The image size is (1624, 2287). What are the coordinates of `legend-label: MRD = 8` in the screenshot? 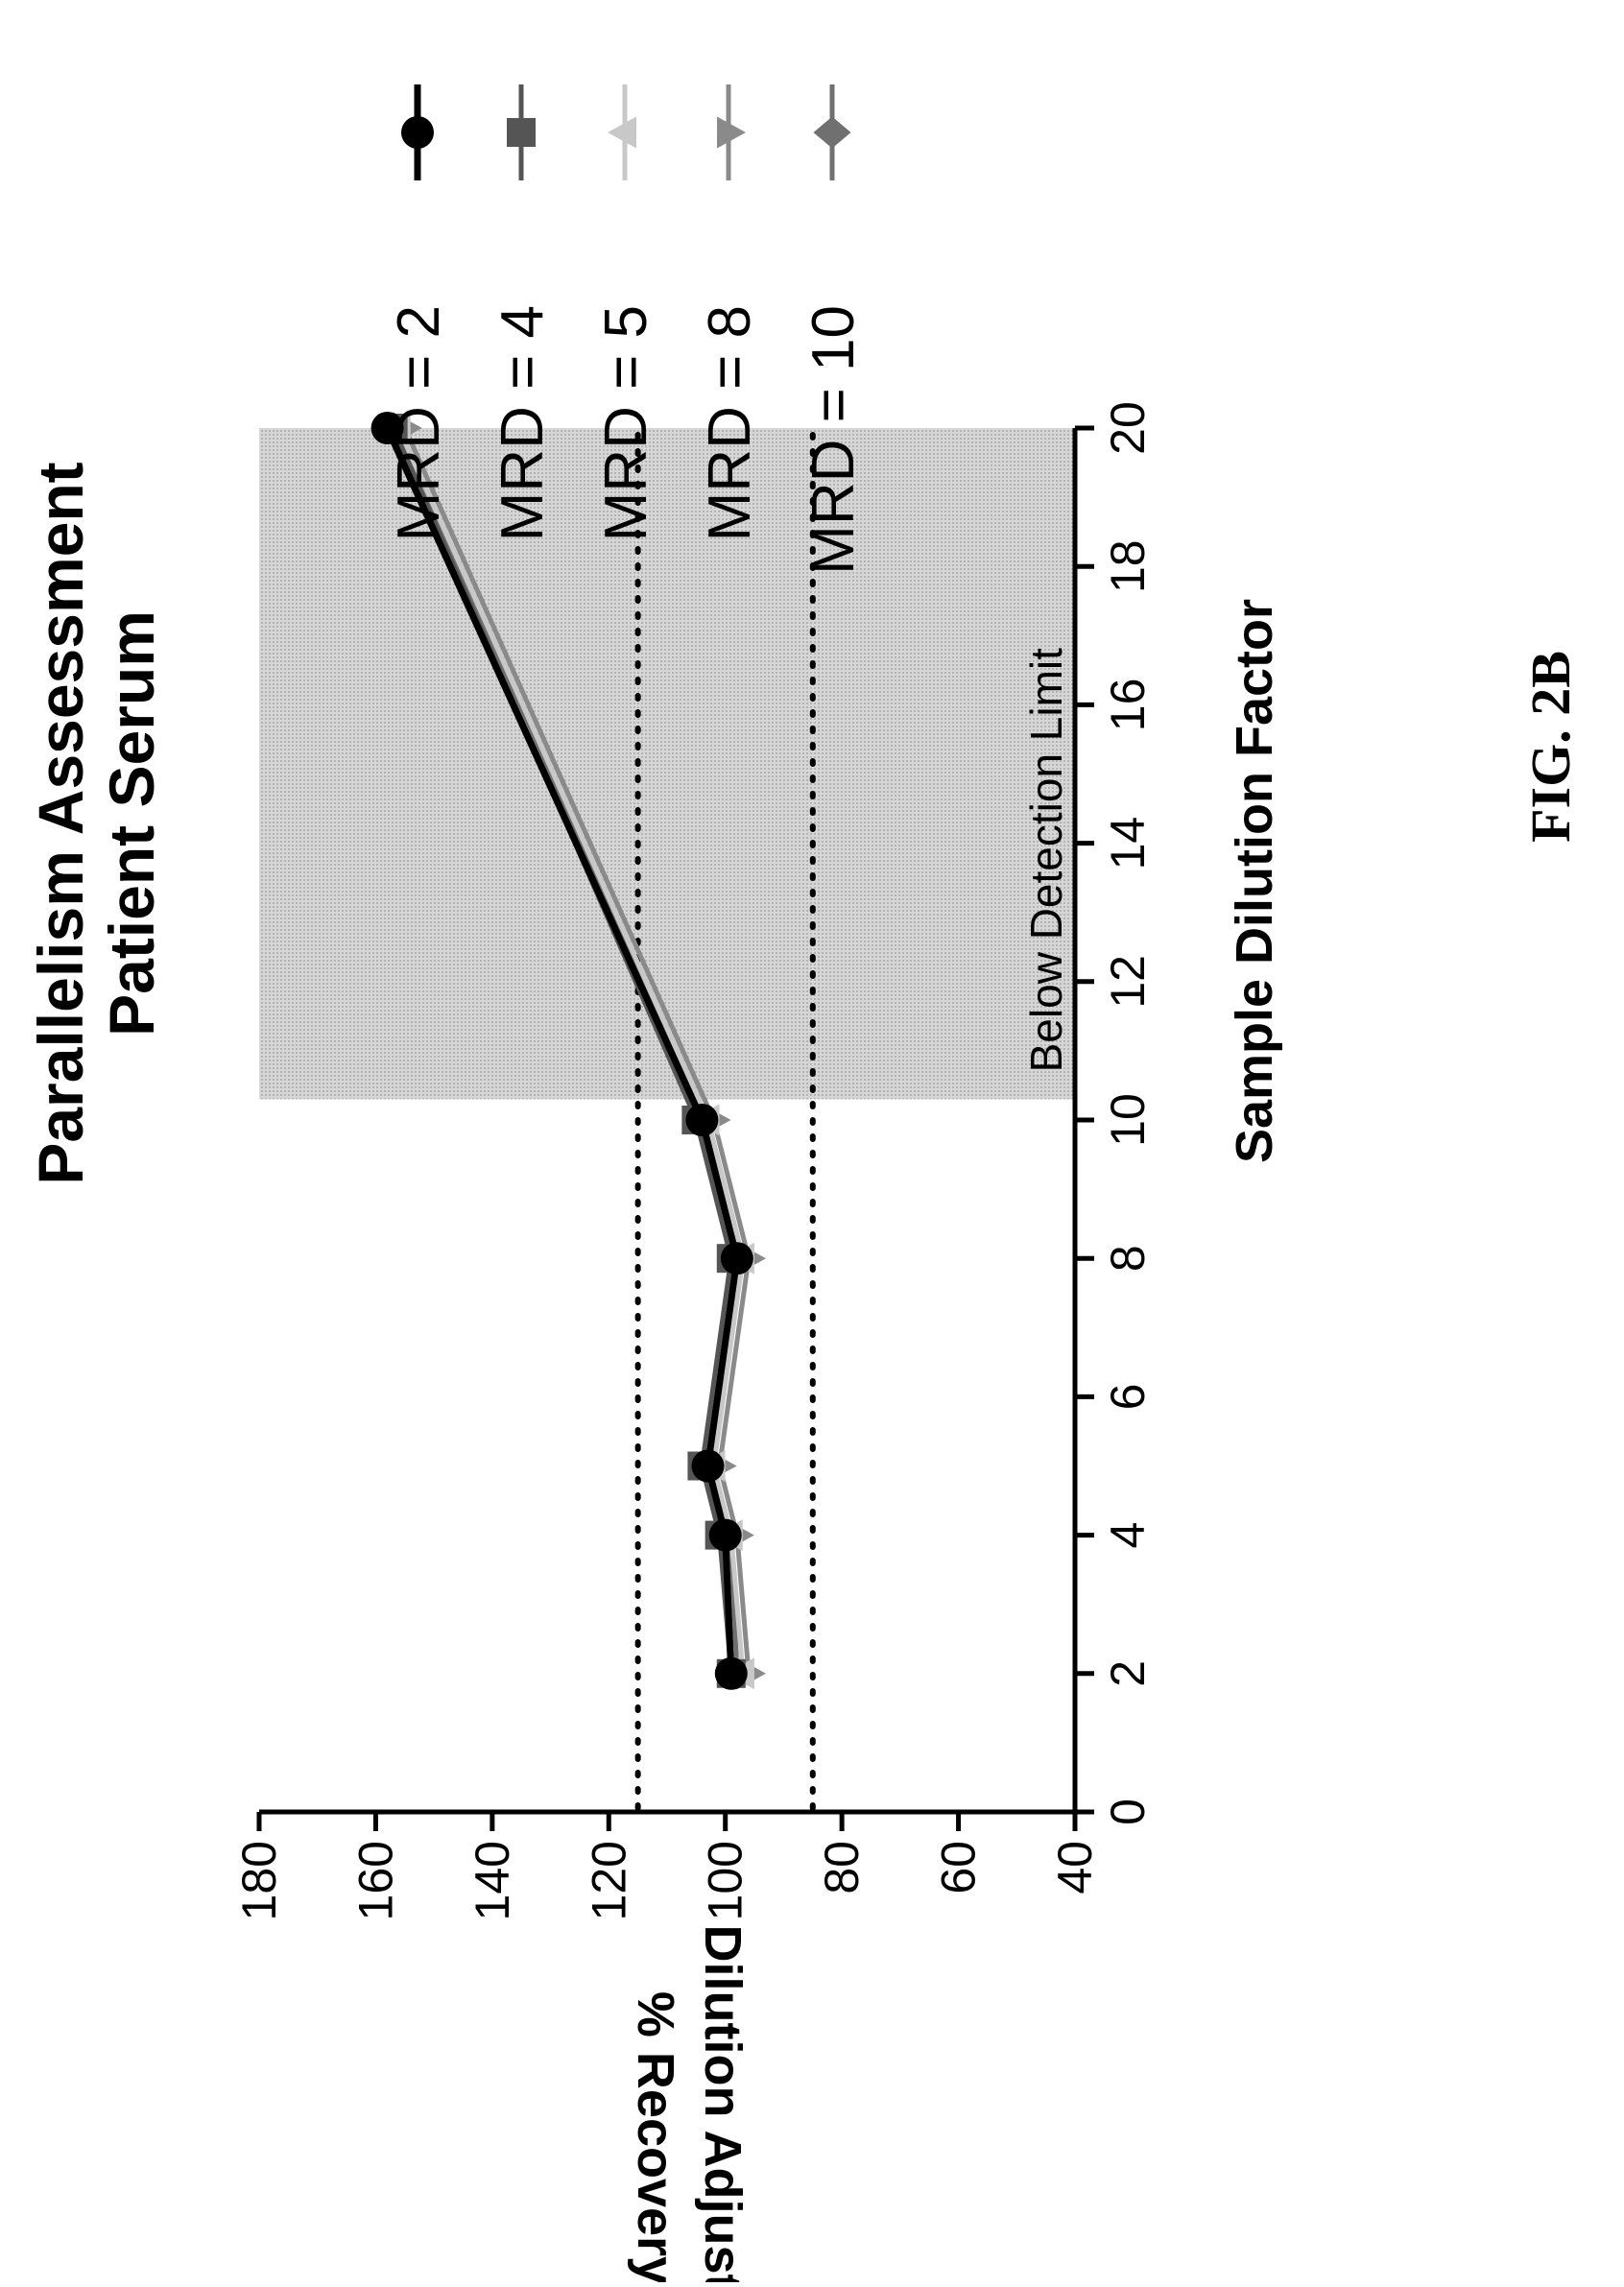 It's located at (730, 423).